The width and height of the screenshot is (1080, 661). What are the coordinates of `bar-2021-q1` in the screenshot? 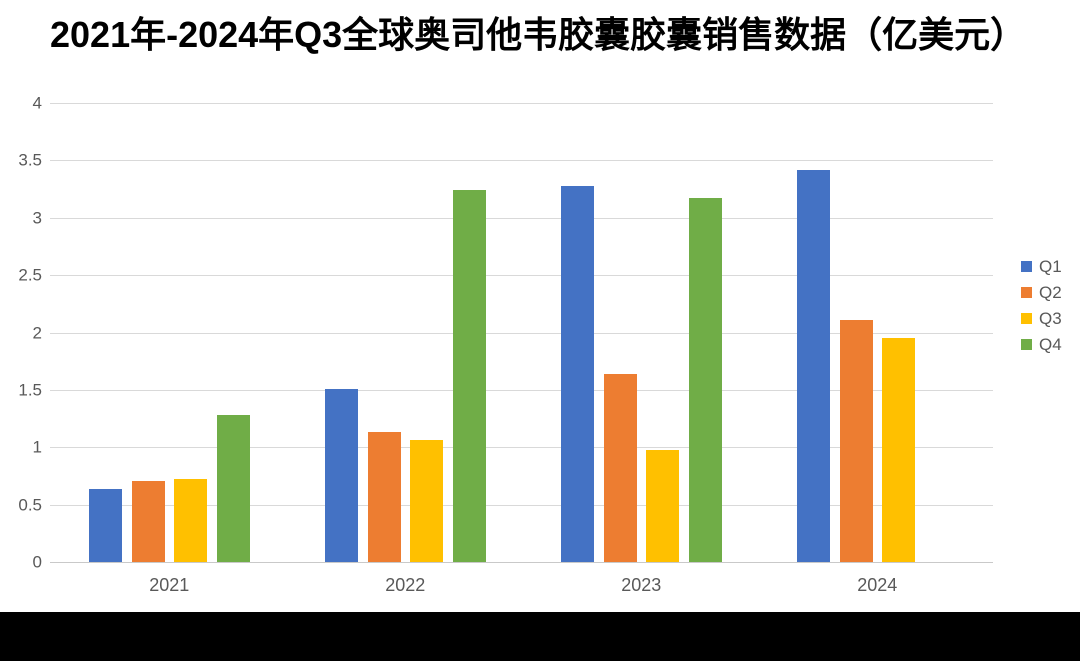 It's located at (105, 525).